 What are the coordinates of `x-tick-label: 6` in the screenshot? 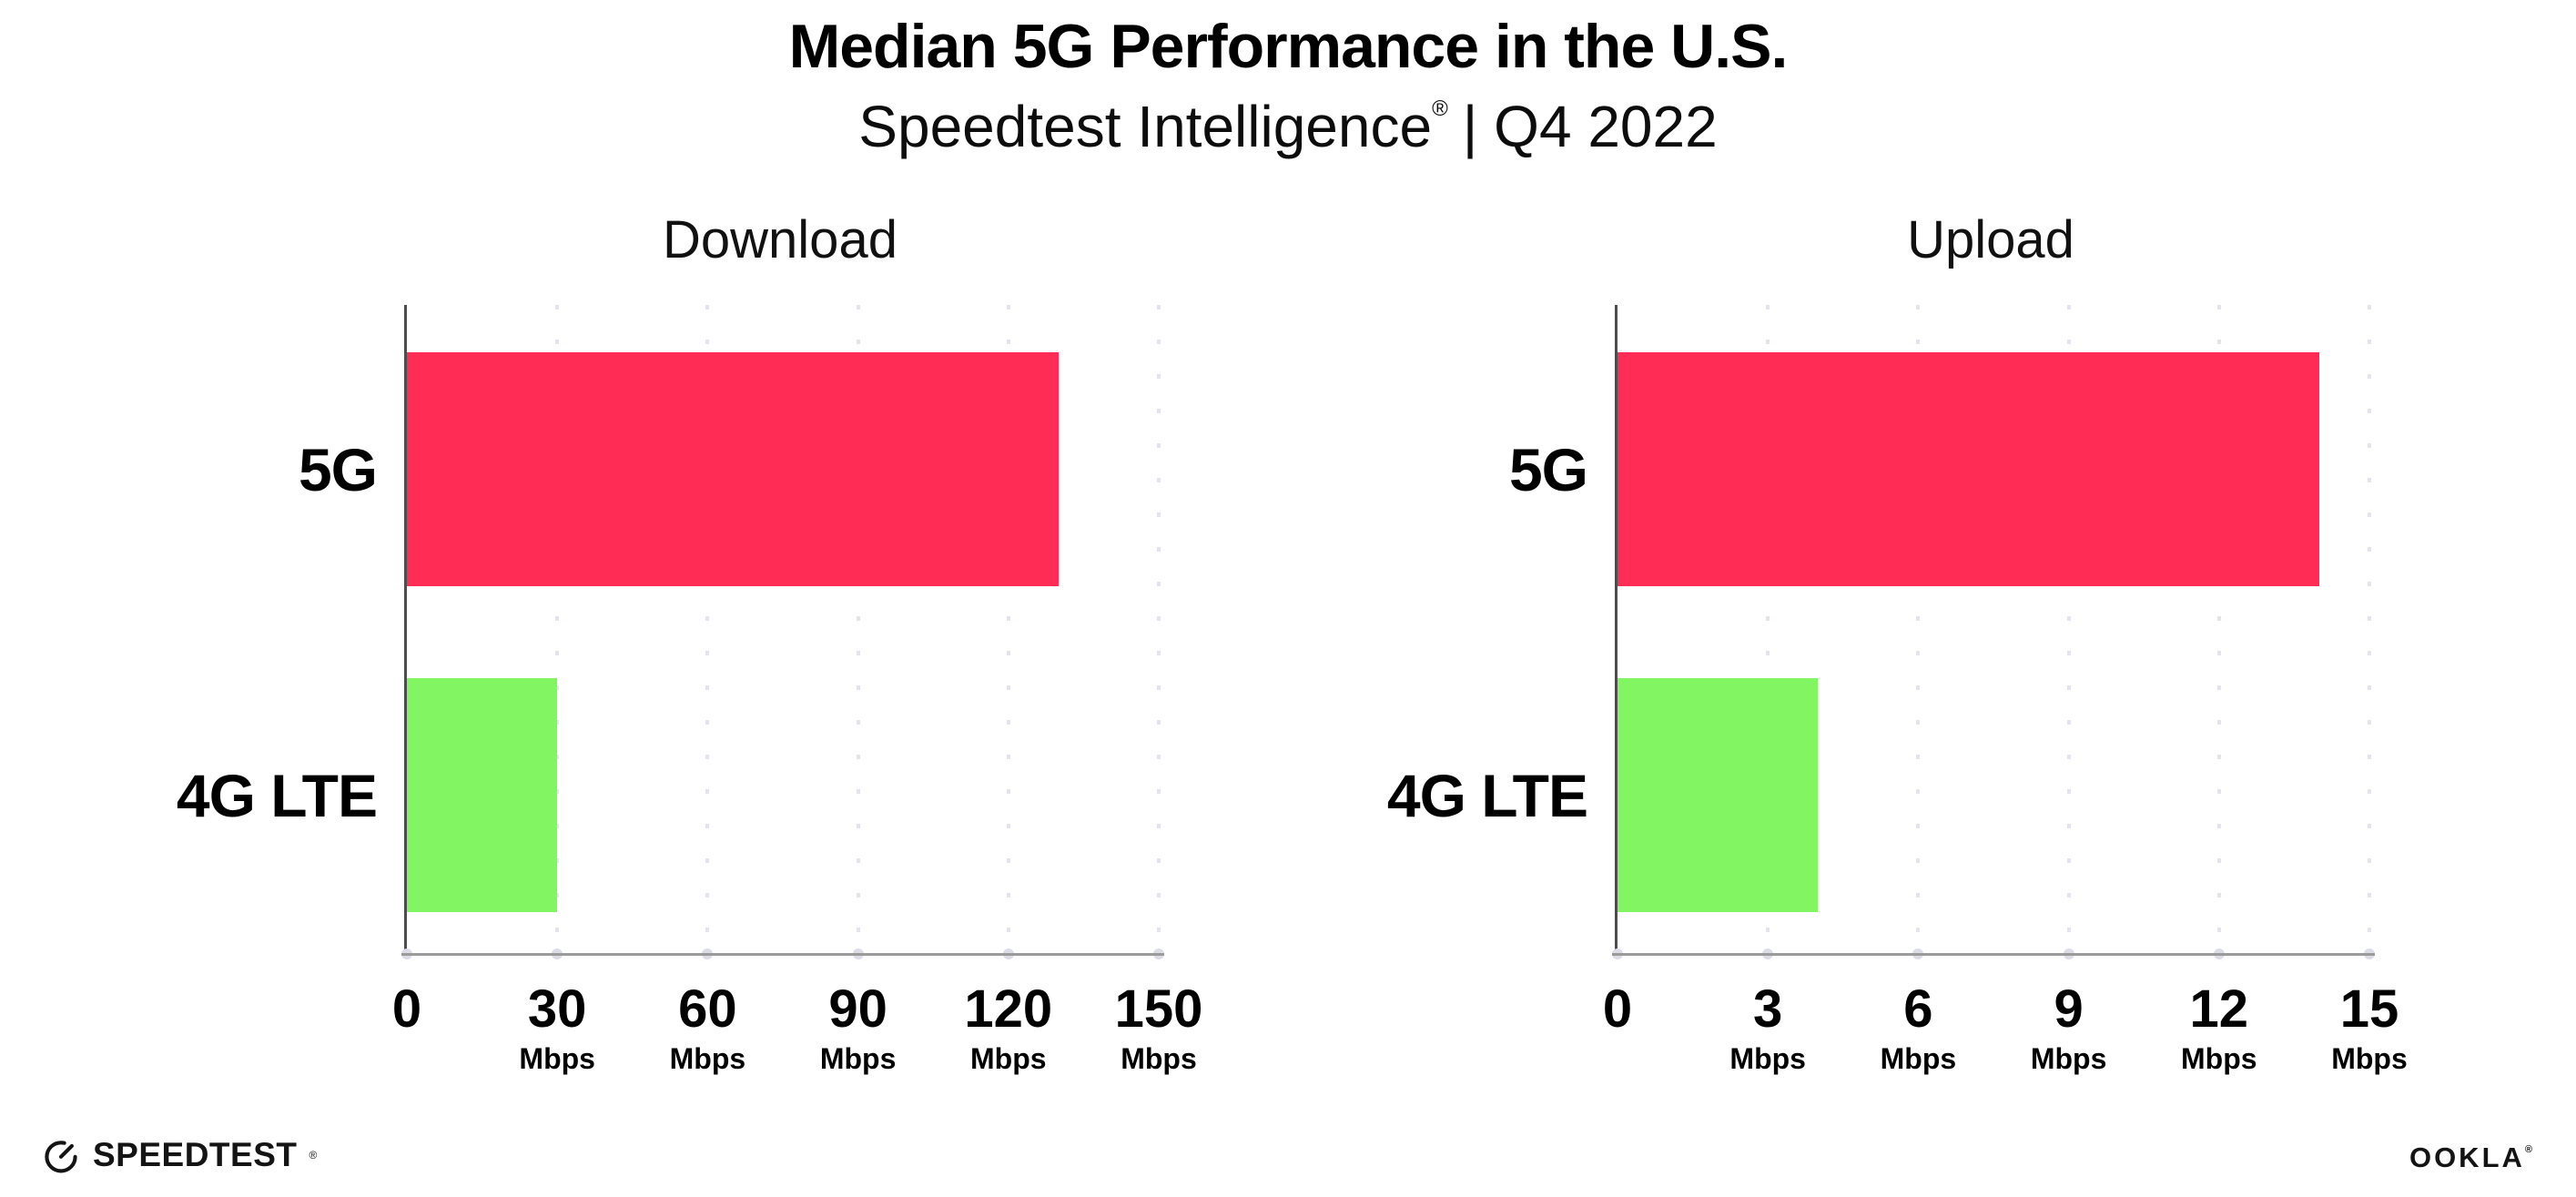 It's located at (1918, 1009).